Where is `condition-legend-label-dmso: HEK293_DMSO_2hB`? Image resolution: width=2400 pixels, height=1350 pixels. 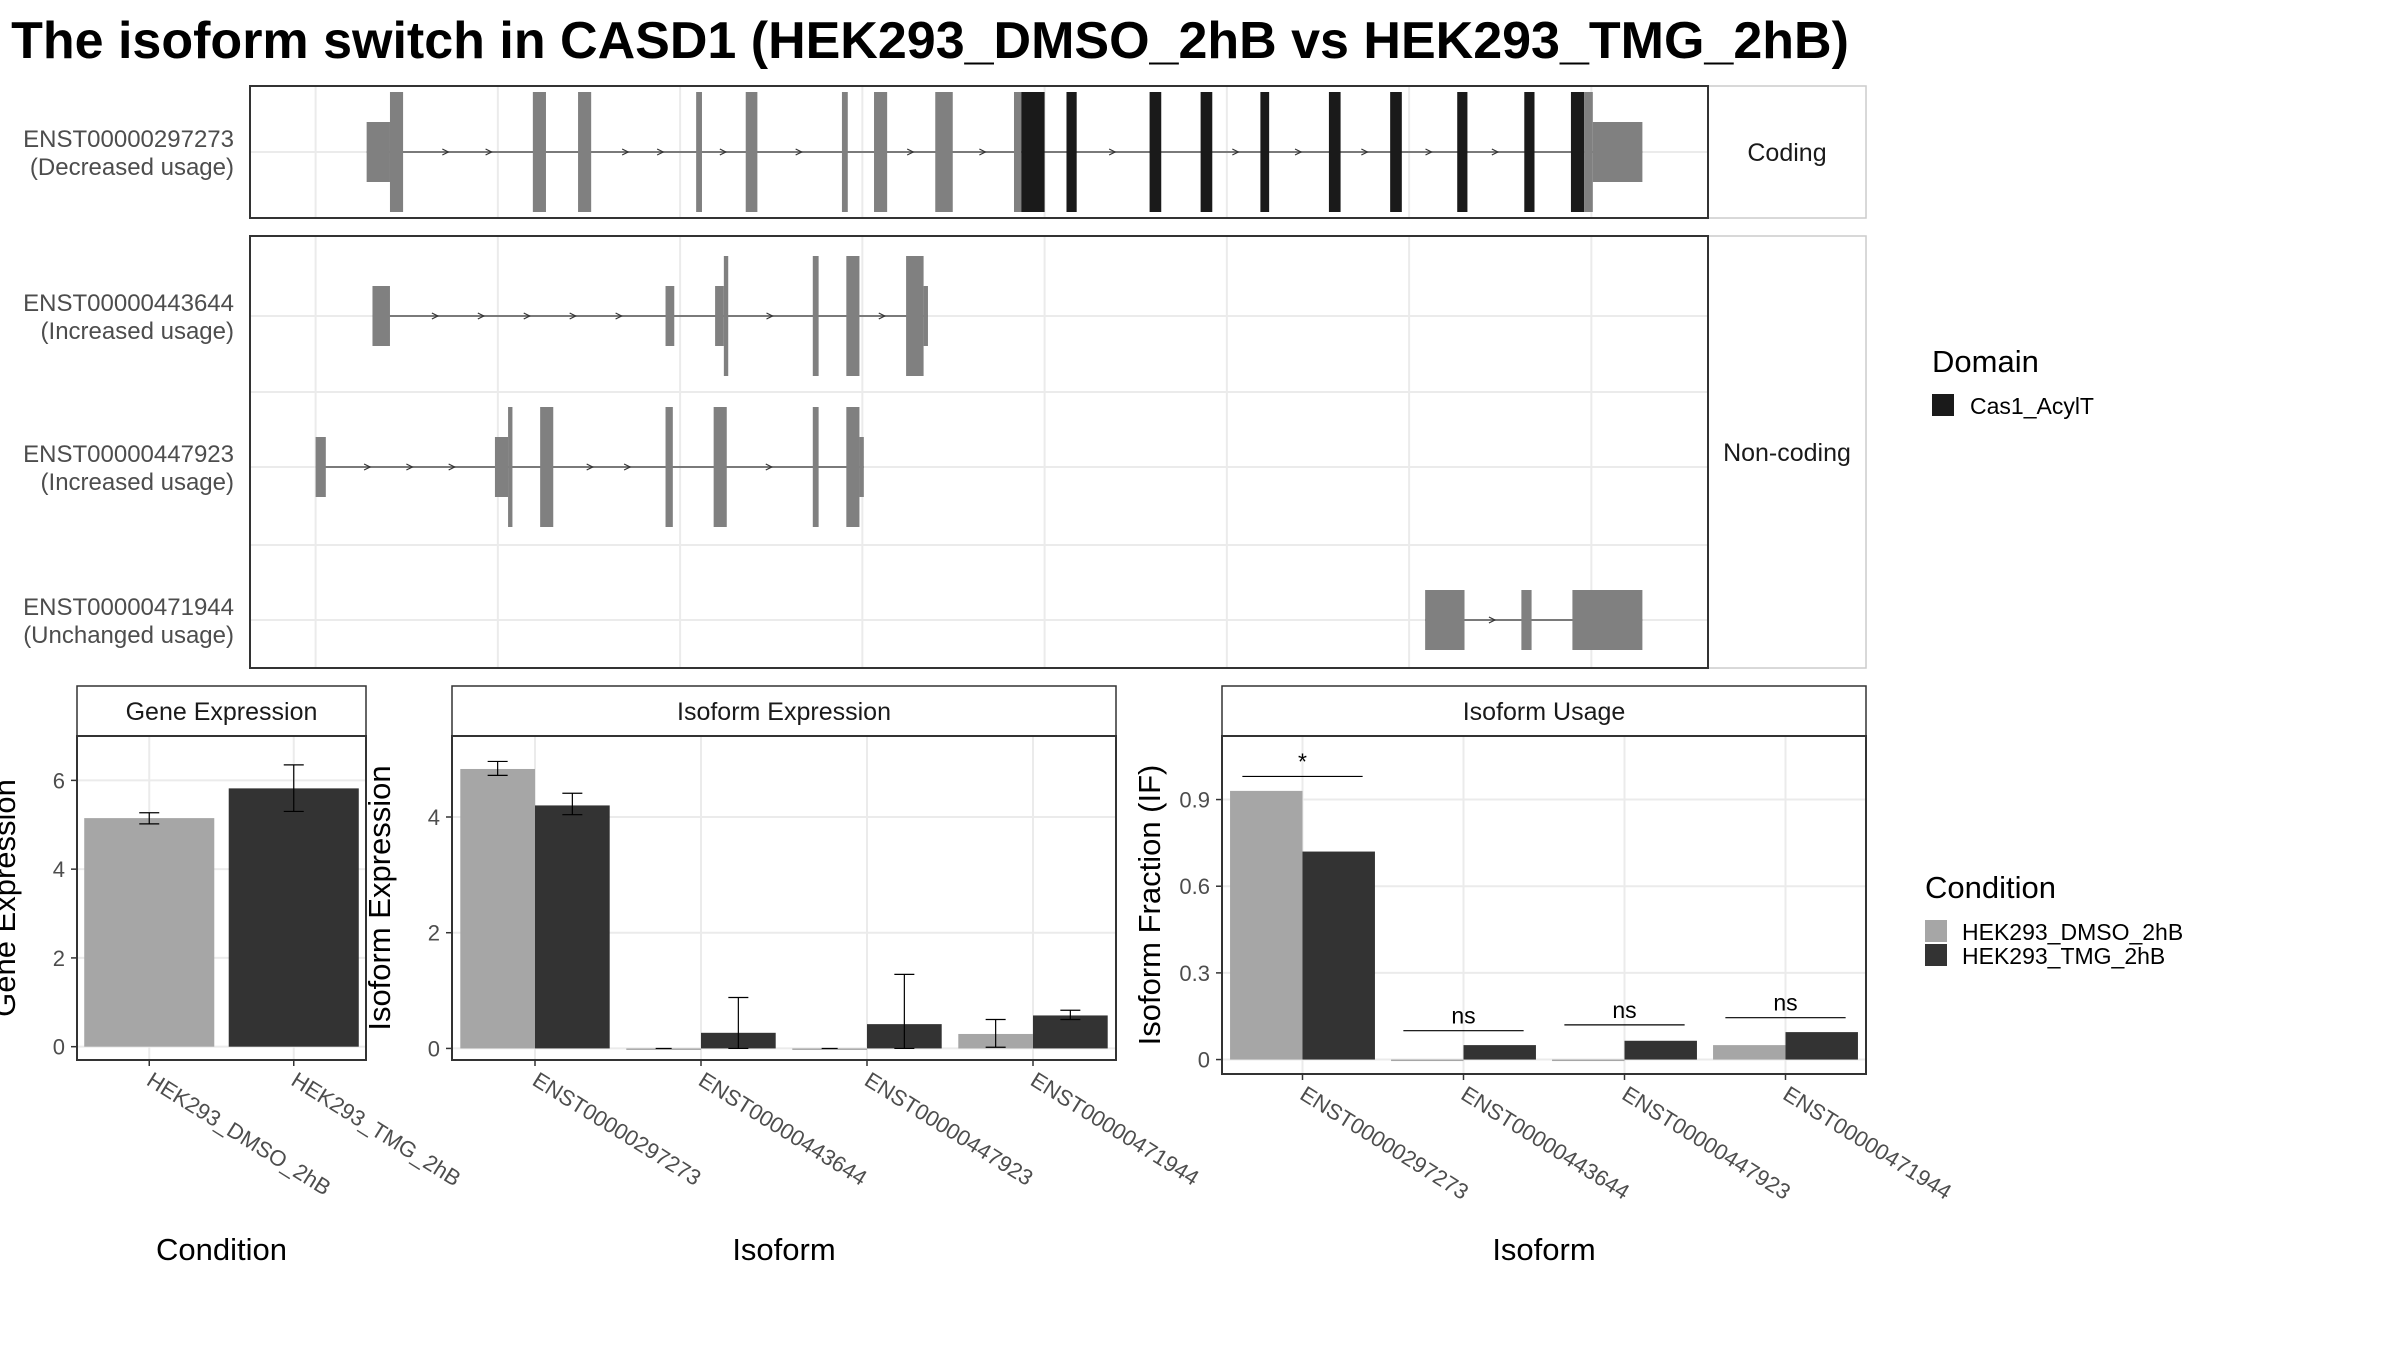 condition-legend-label-dmso: HEK293_DMSO_2hB is located at coordinates (2072, 932).